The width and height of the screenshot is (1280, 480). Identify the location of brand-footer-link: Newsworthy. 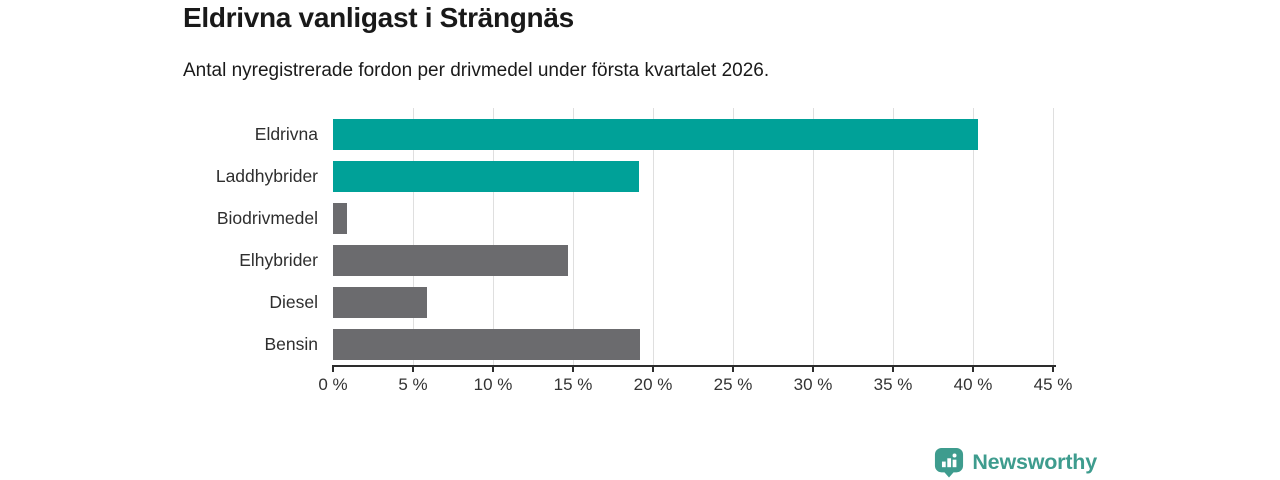
(1015, 462).